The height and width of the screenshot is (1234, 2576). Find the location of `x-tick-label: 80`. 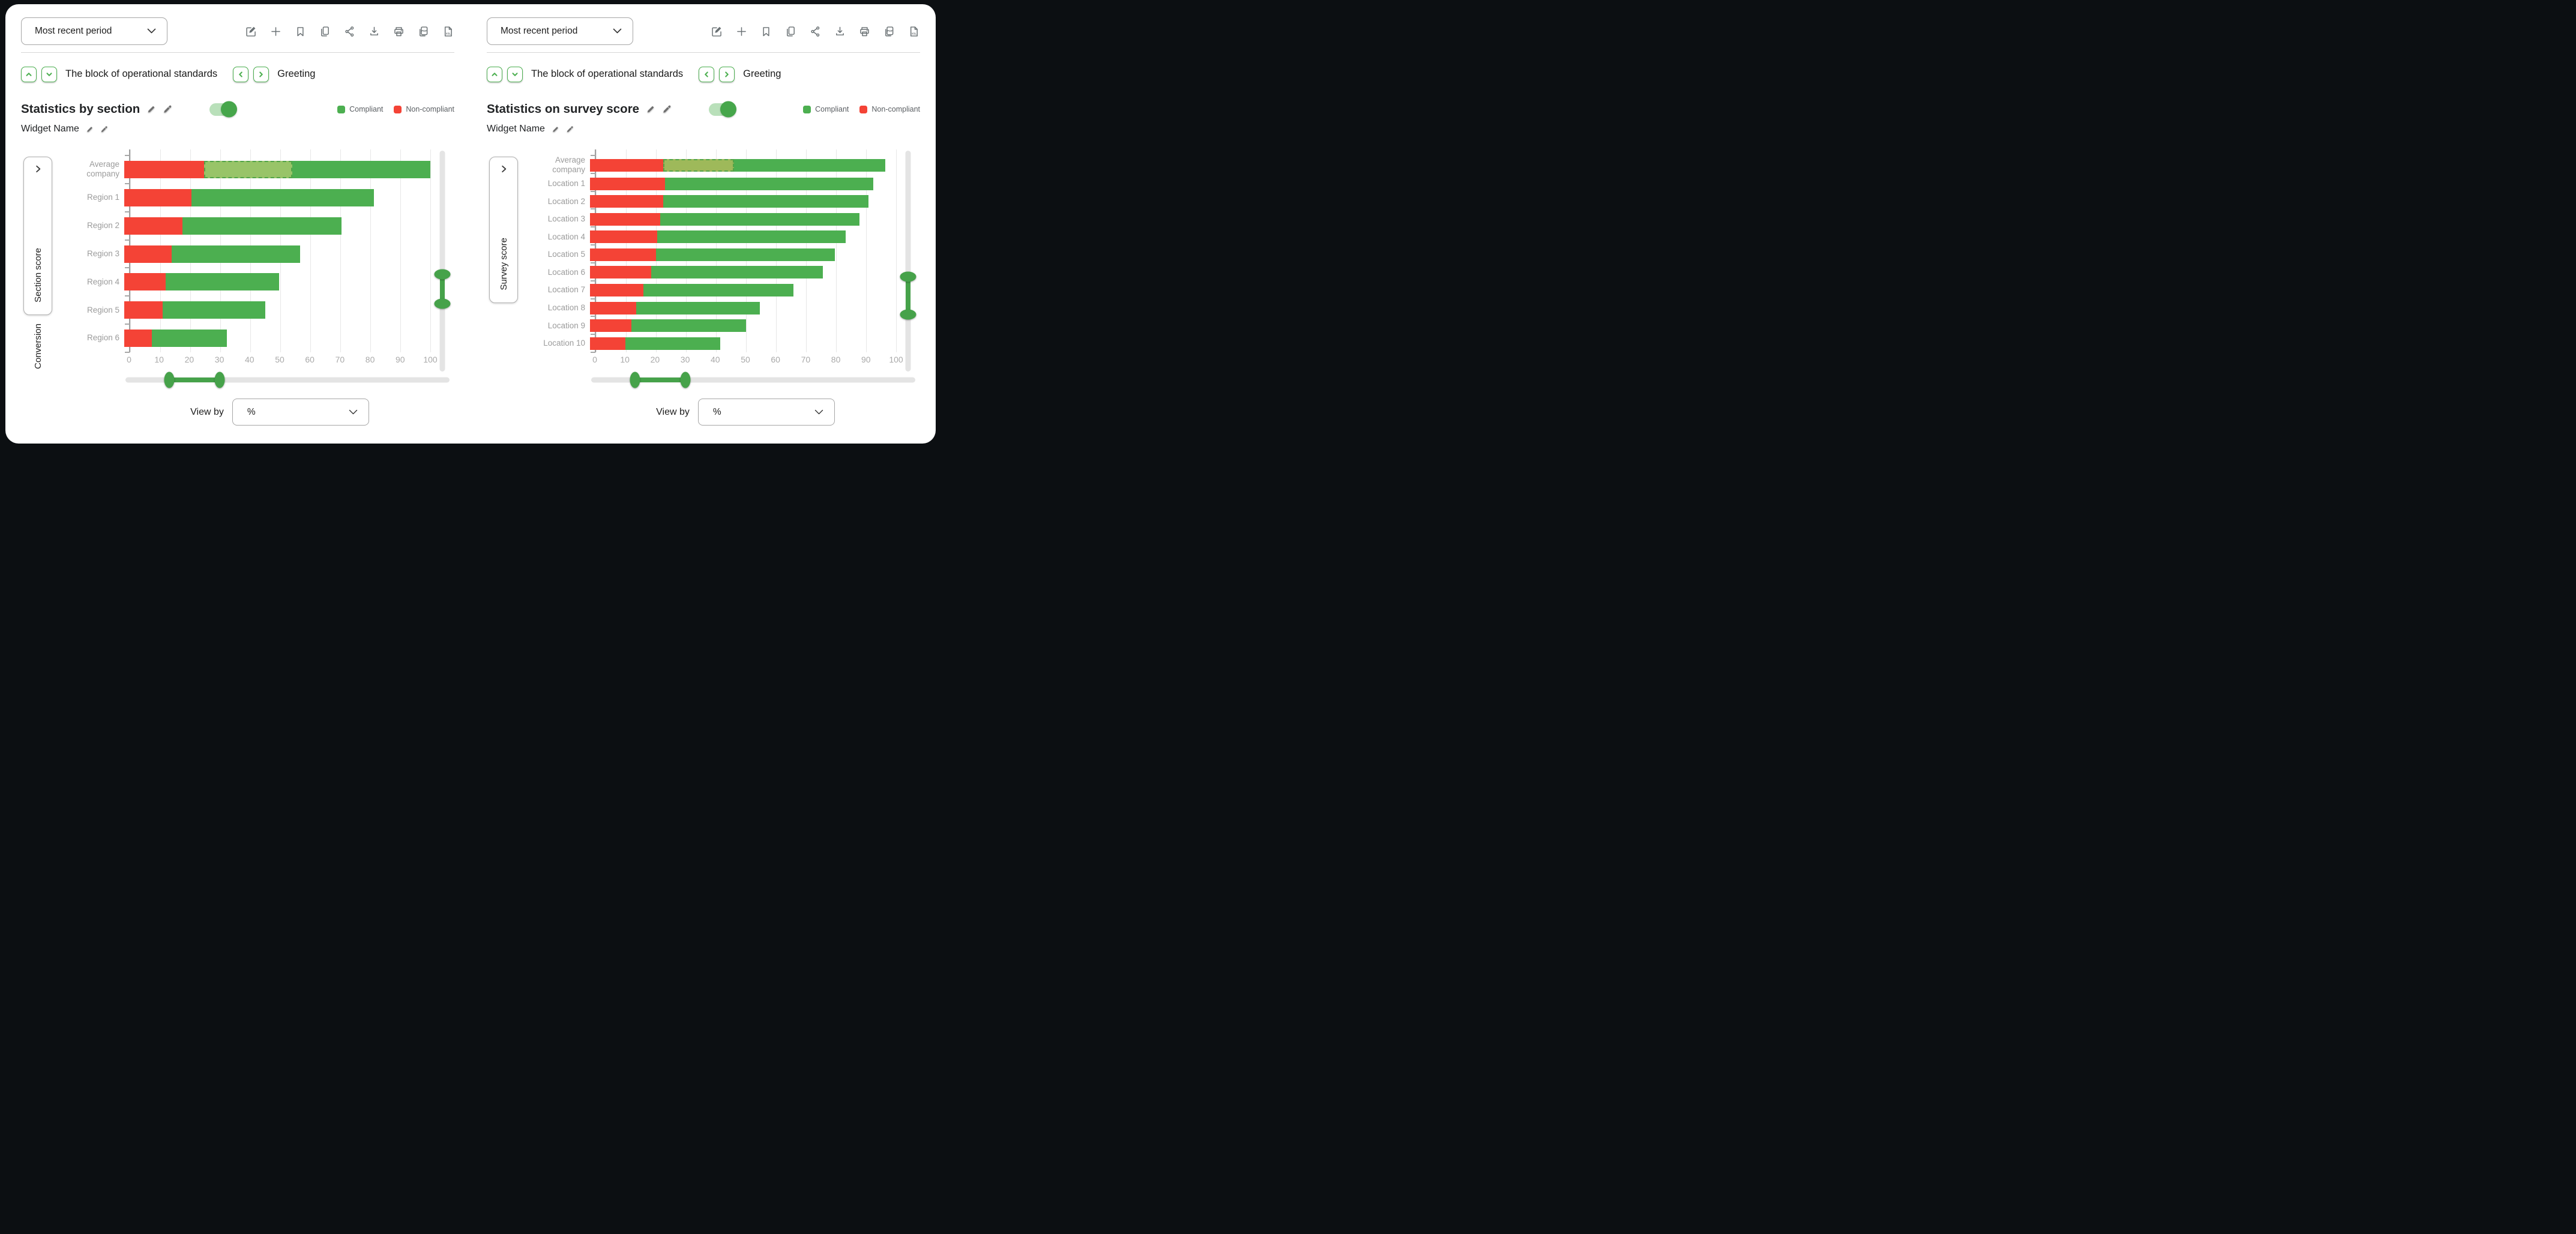

x-tick-label: 80 is located at coordinates (370, 359).